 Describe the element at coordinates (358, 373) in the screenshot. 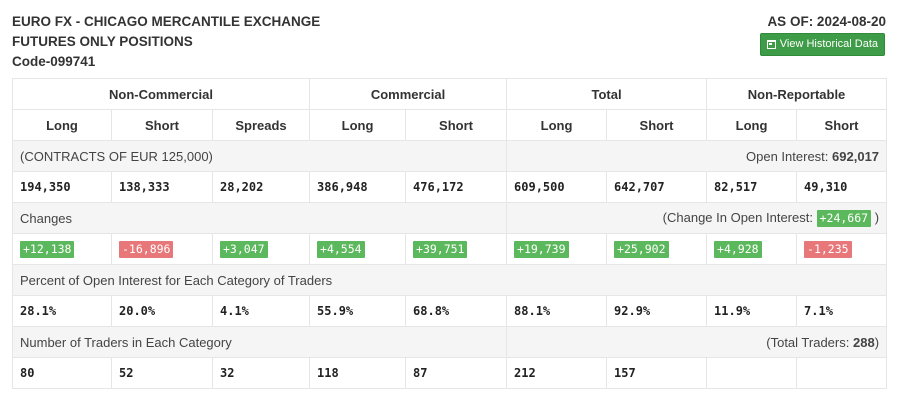

I see `table-cell: 118` at that location.